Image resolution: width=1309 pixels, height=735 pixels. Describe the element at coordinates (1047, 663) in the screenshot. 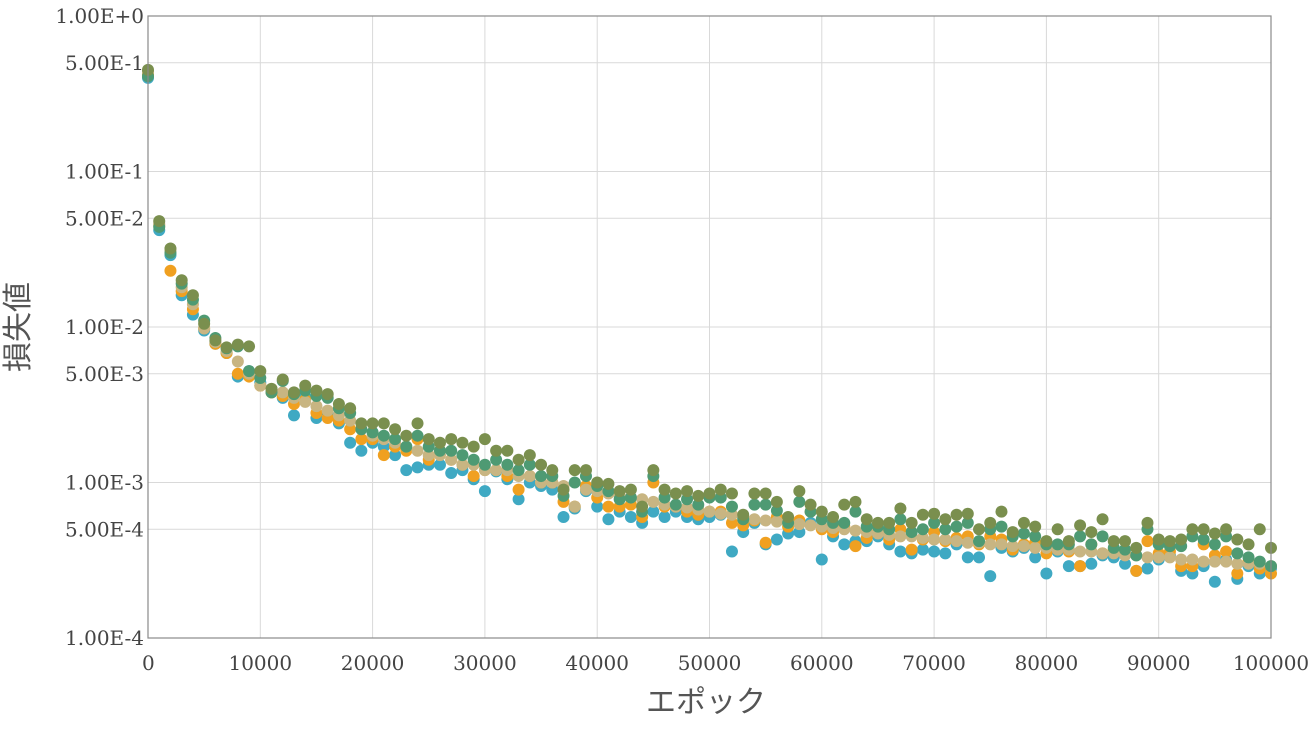

I see `x-tick-label: 80000` at that location.